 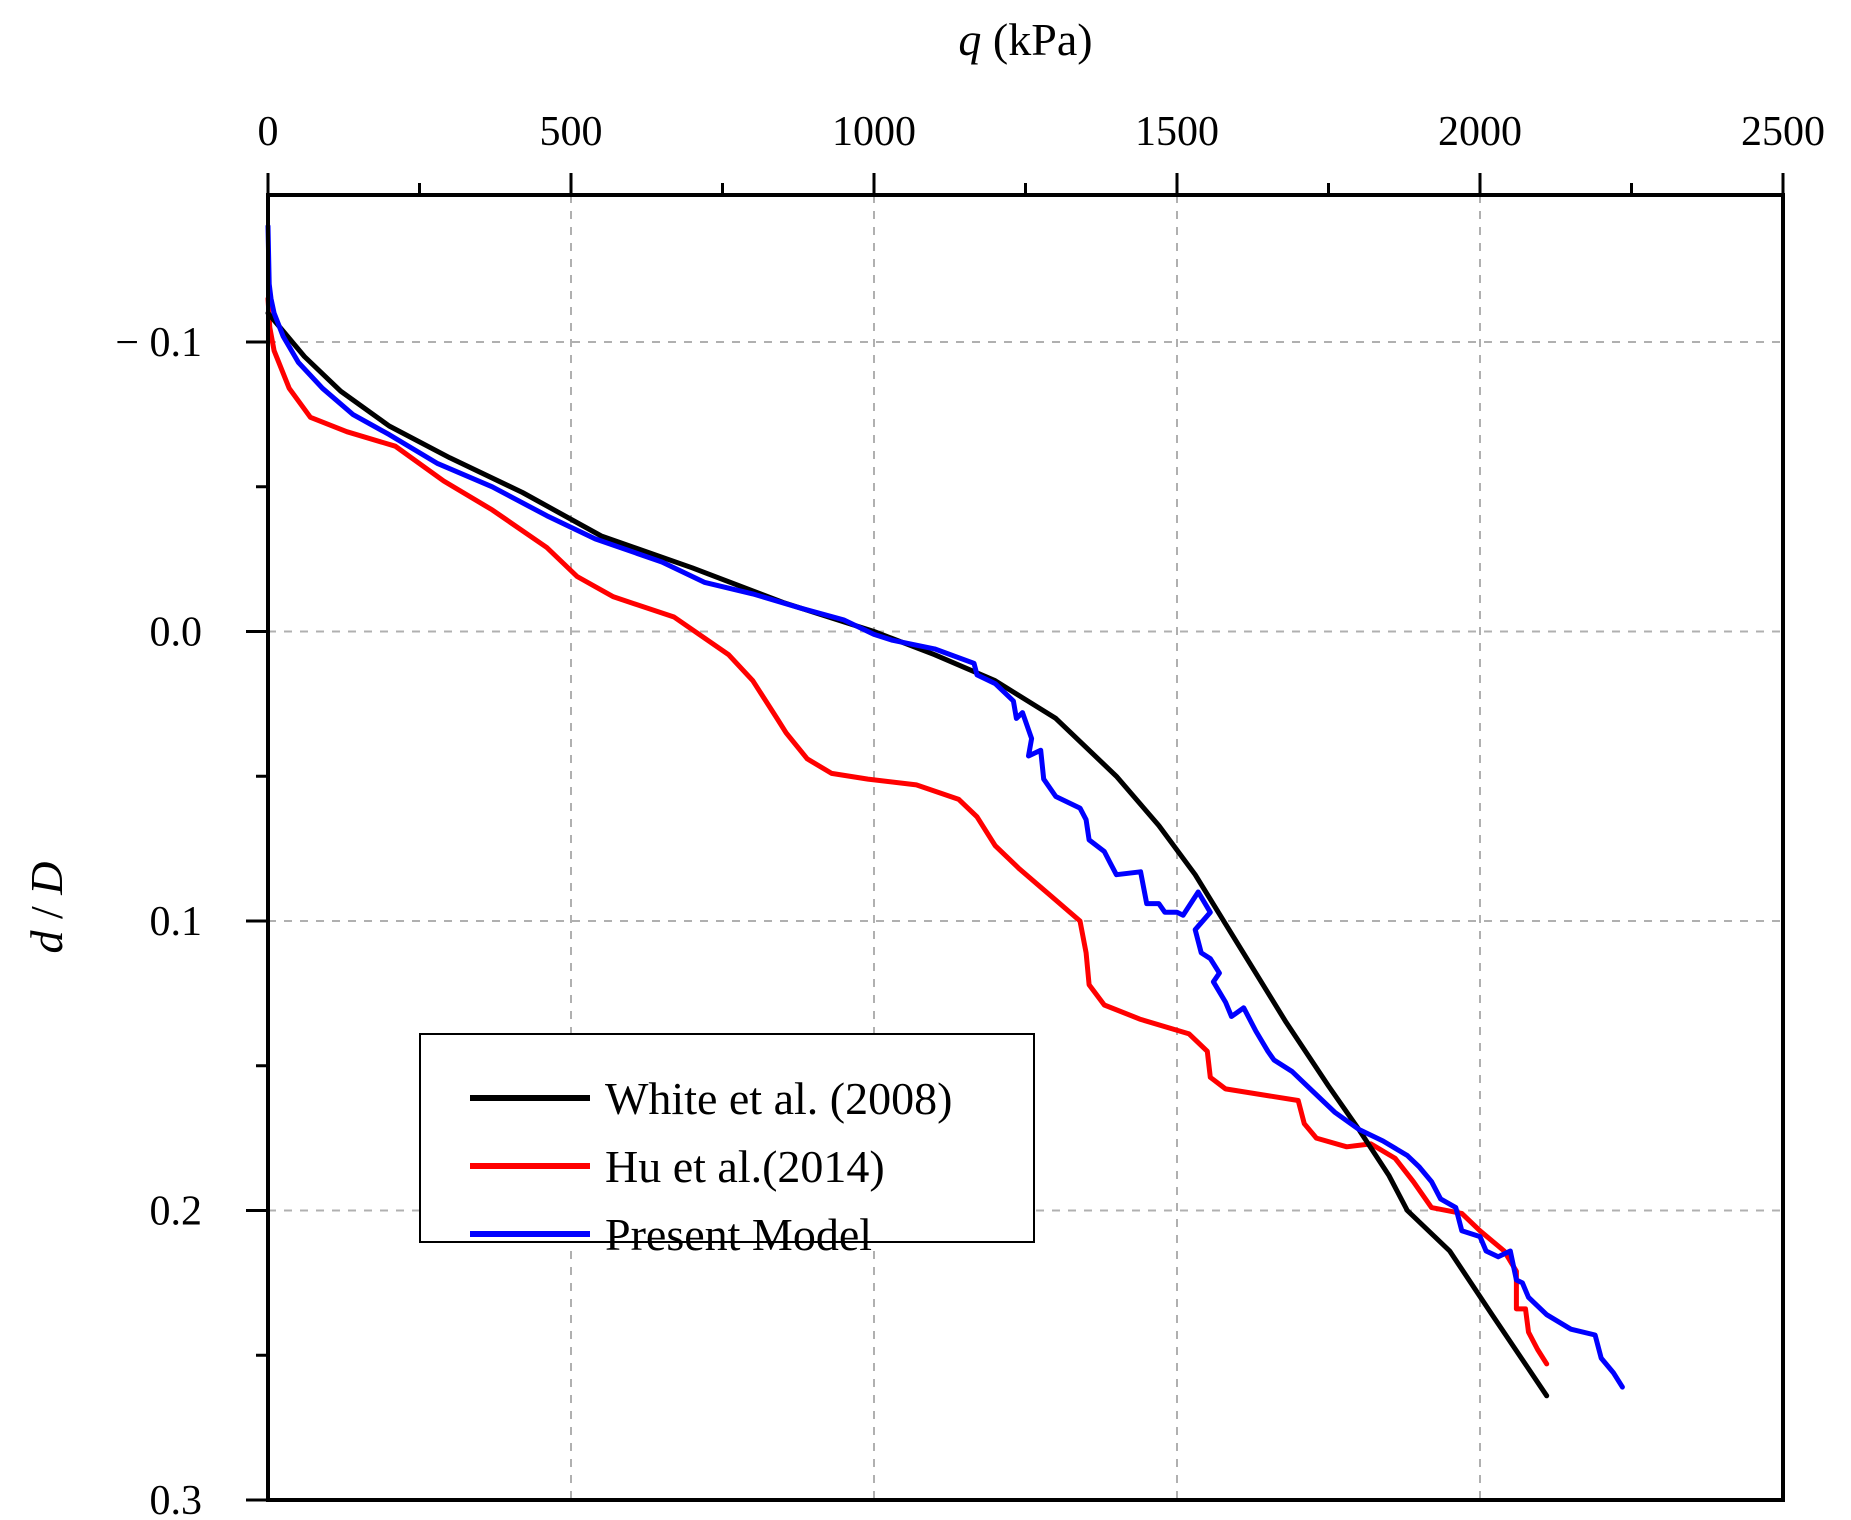 What do you see at coordinates (1177, 132) in the screenshot?
I see `x-tick-label: 1500` at bounding box center [1177, 132].